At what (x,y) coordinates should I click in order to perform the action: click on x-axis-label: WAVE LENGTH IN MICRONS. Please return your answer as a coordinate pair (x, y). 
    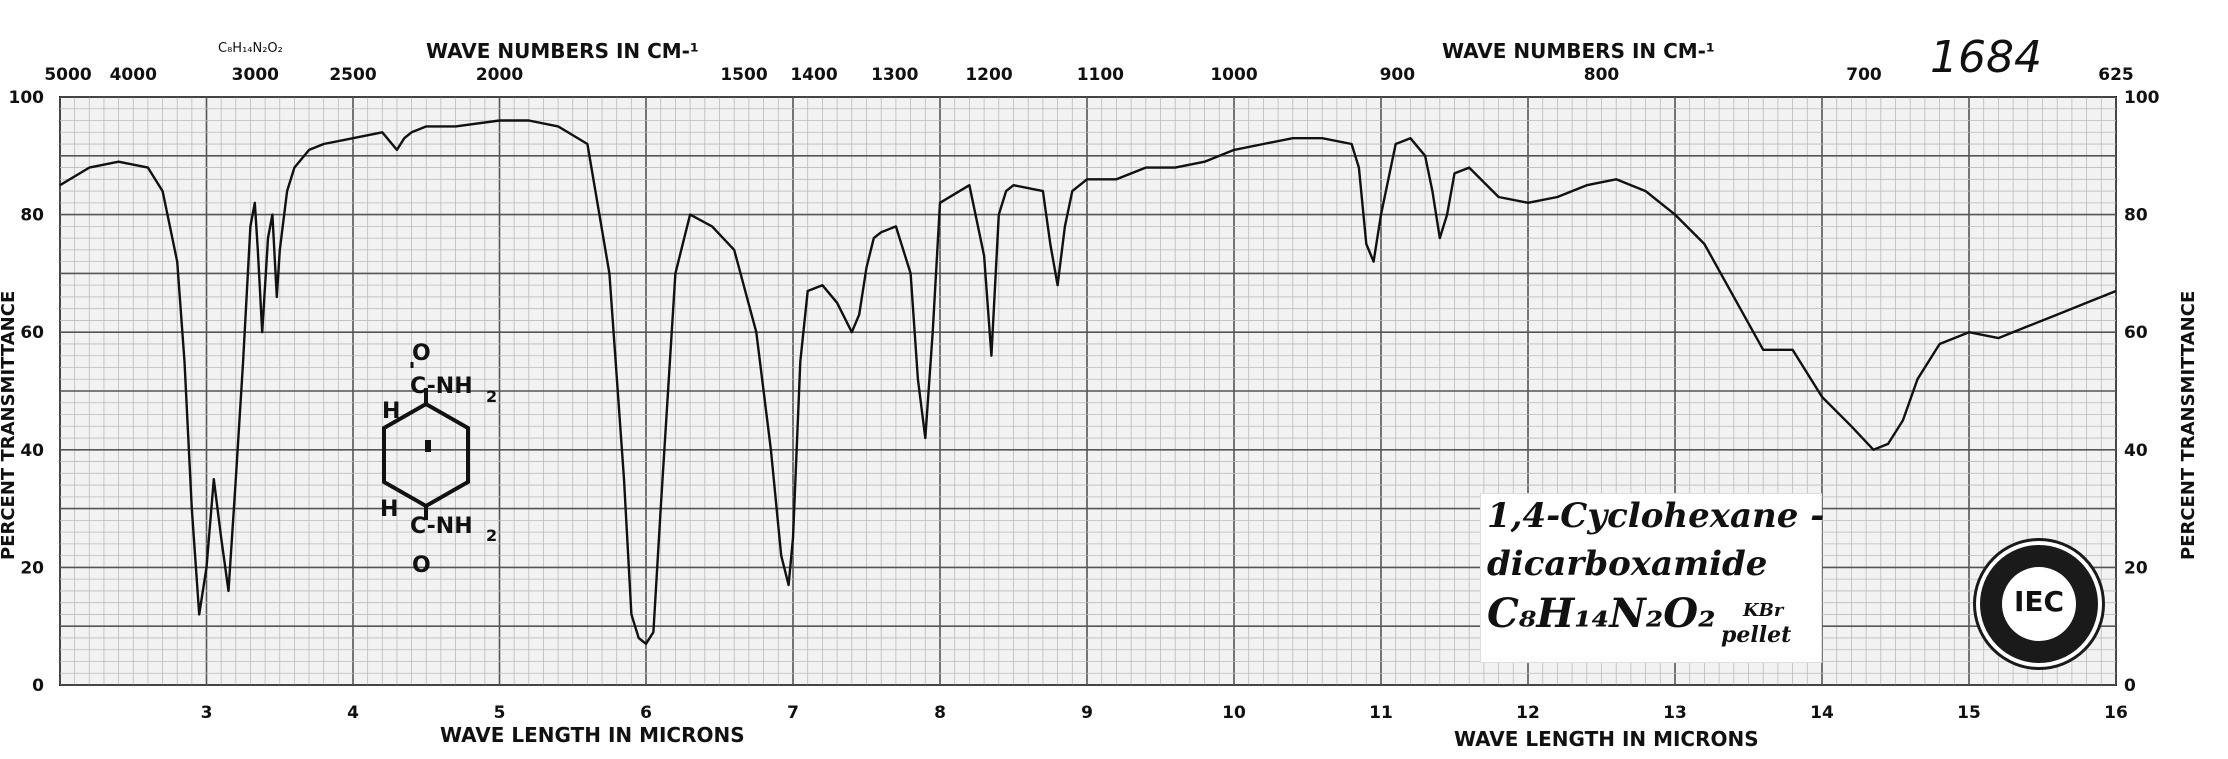
    Looking at the image, I should click on (592, 735).